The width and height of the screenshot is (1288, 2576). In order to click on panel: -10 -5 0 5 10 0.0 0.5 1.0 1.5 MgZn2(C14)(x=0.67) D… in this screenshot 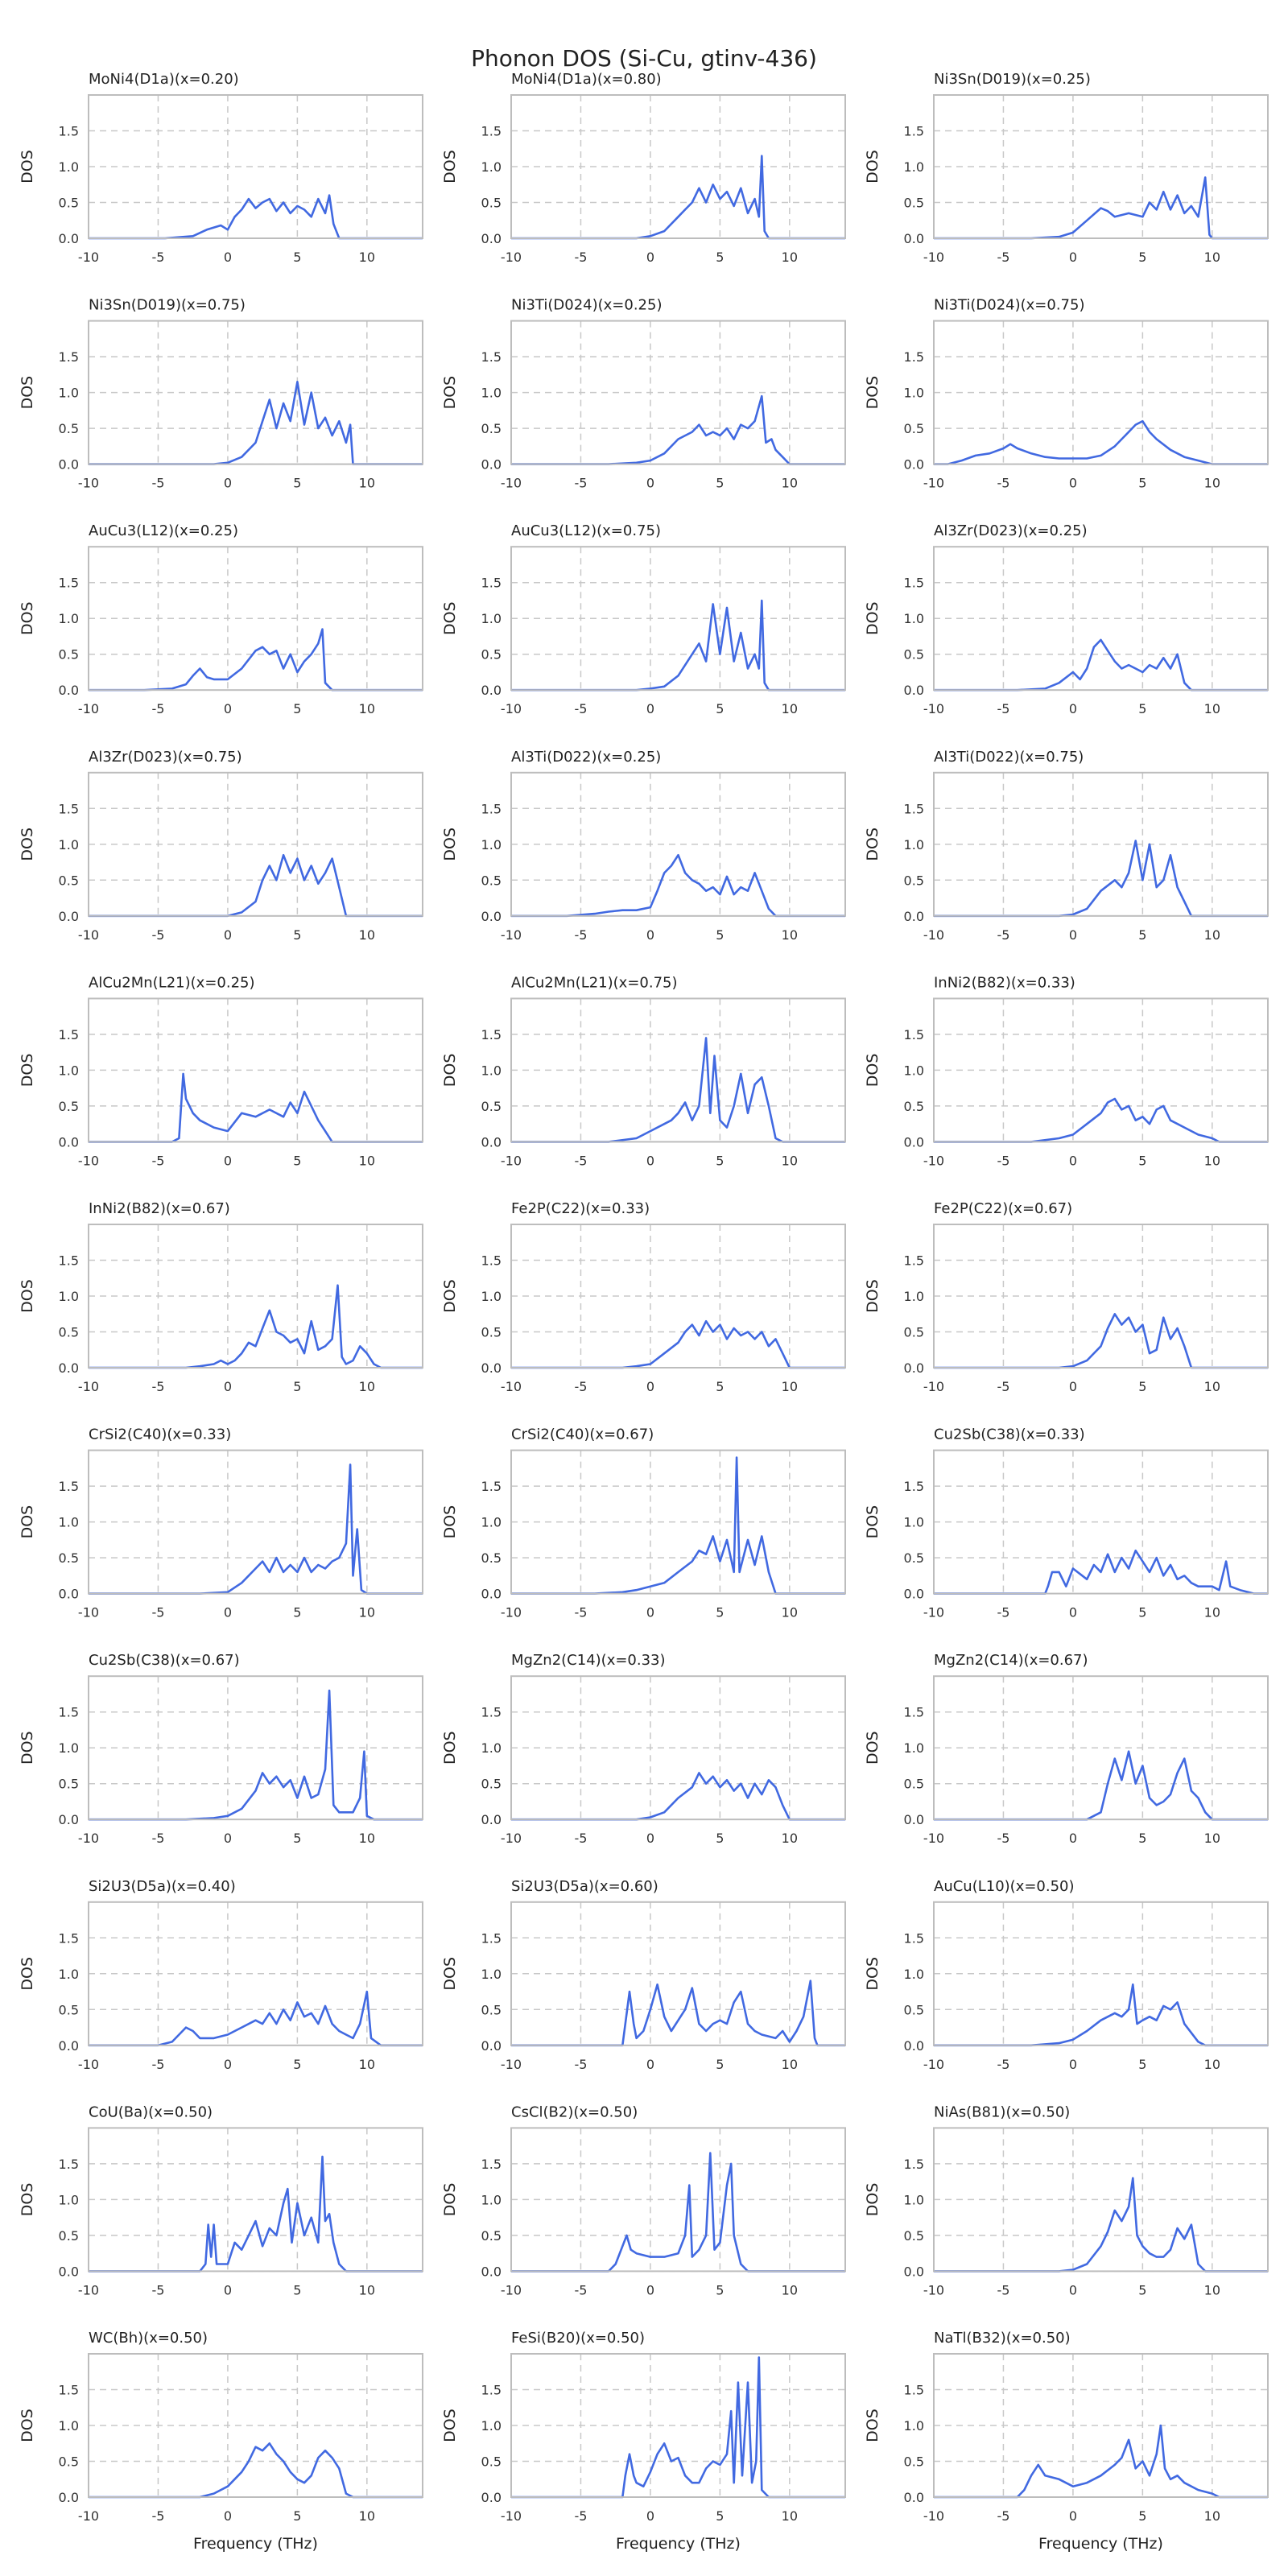, I will do `click(1066, 1749)`.